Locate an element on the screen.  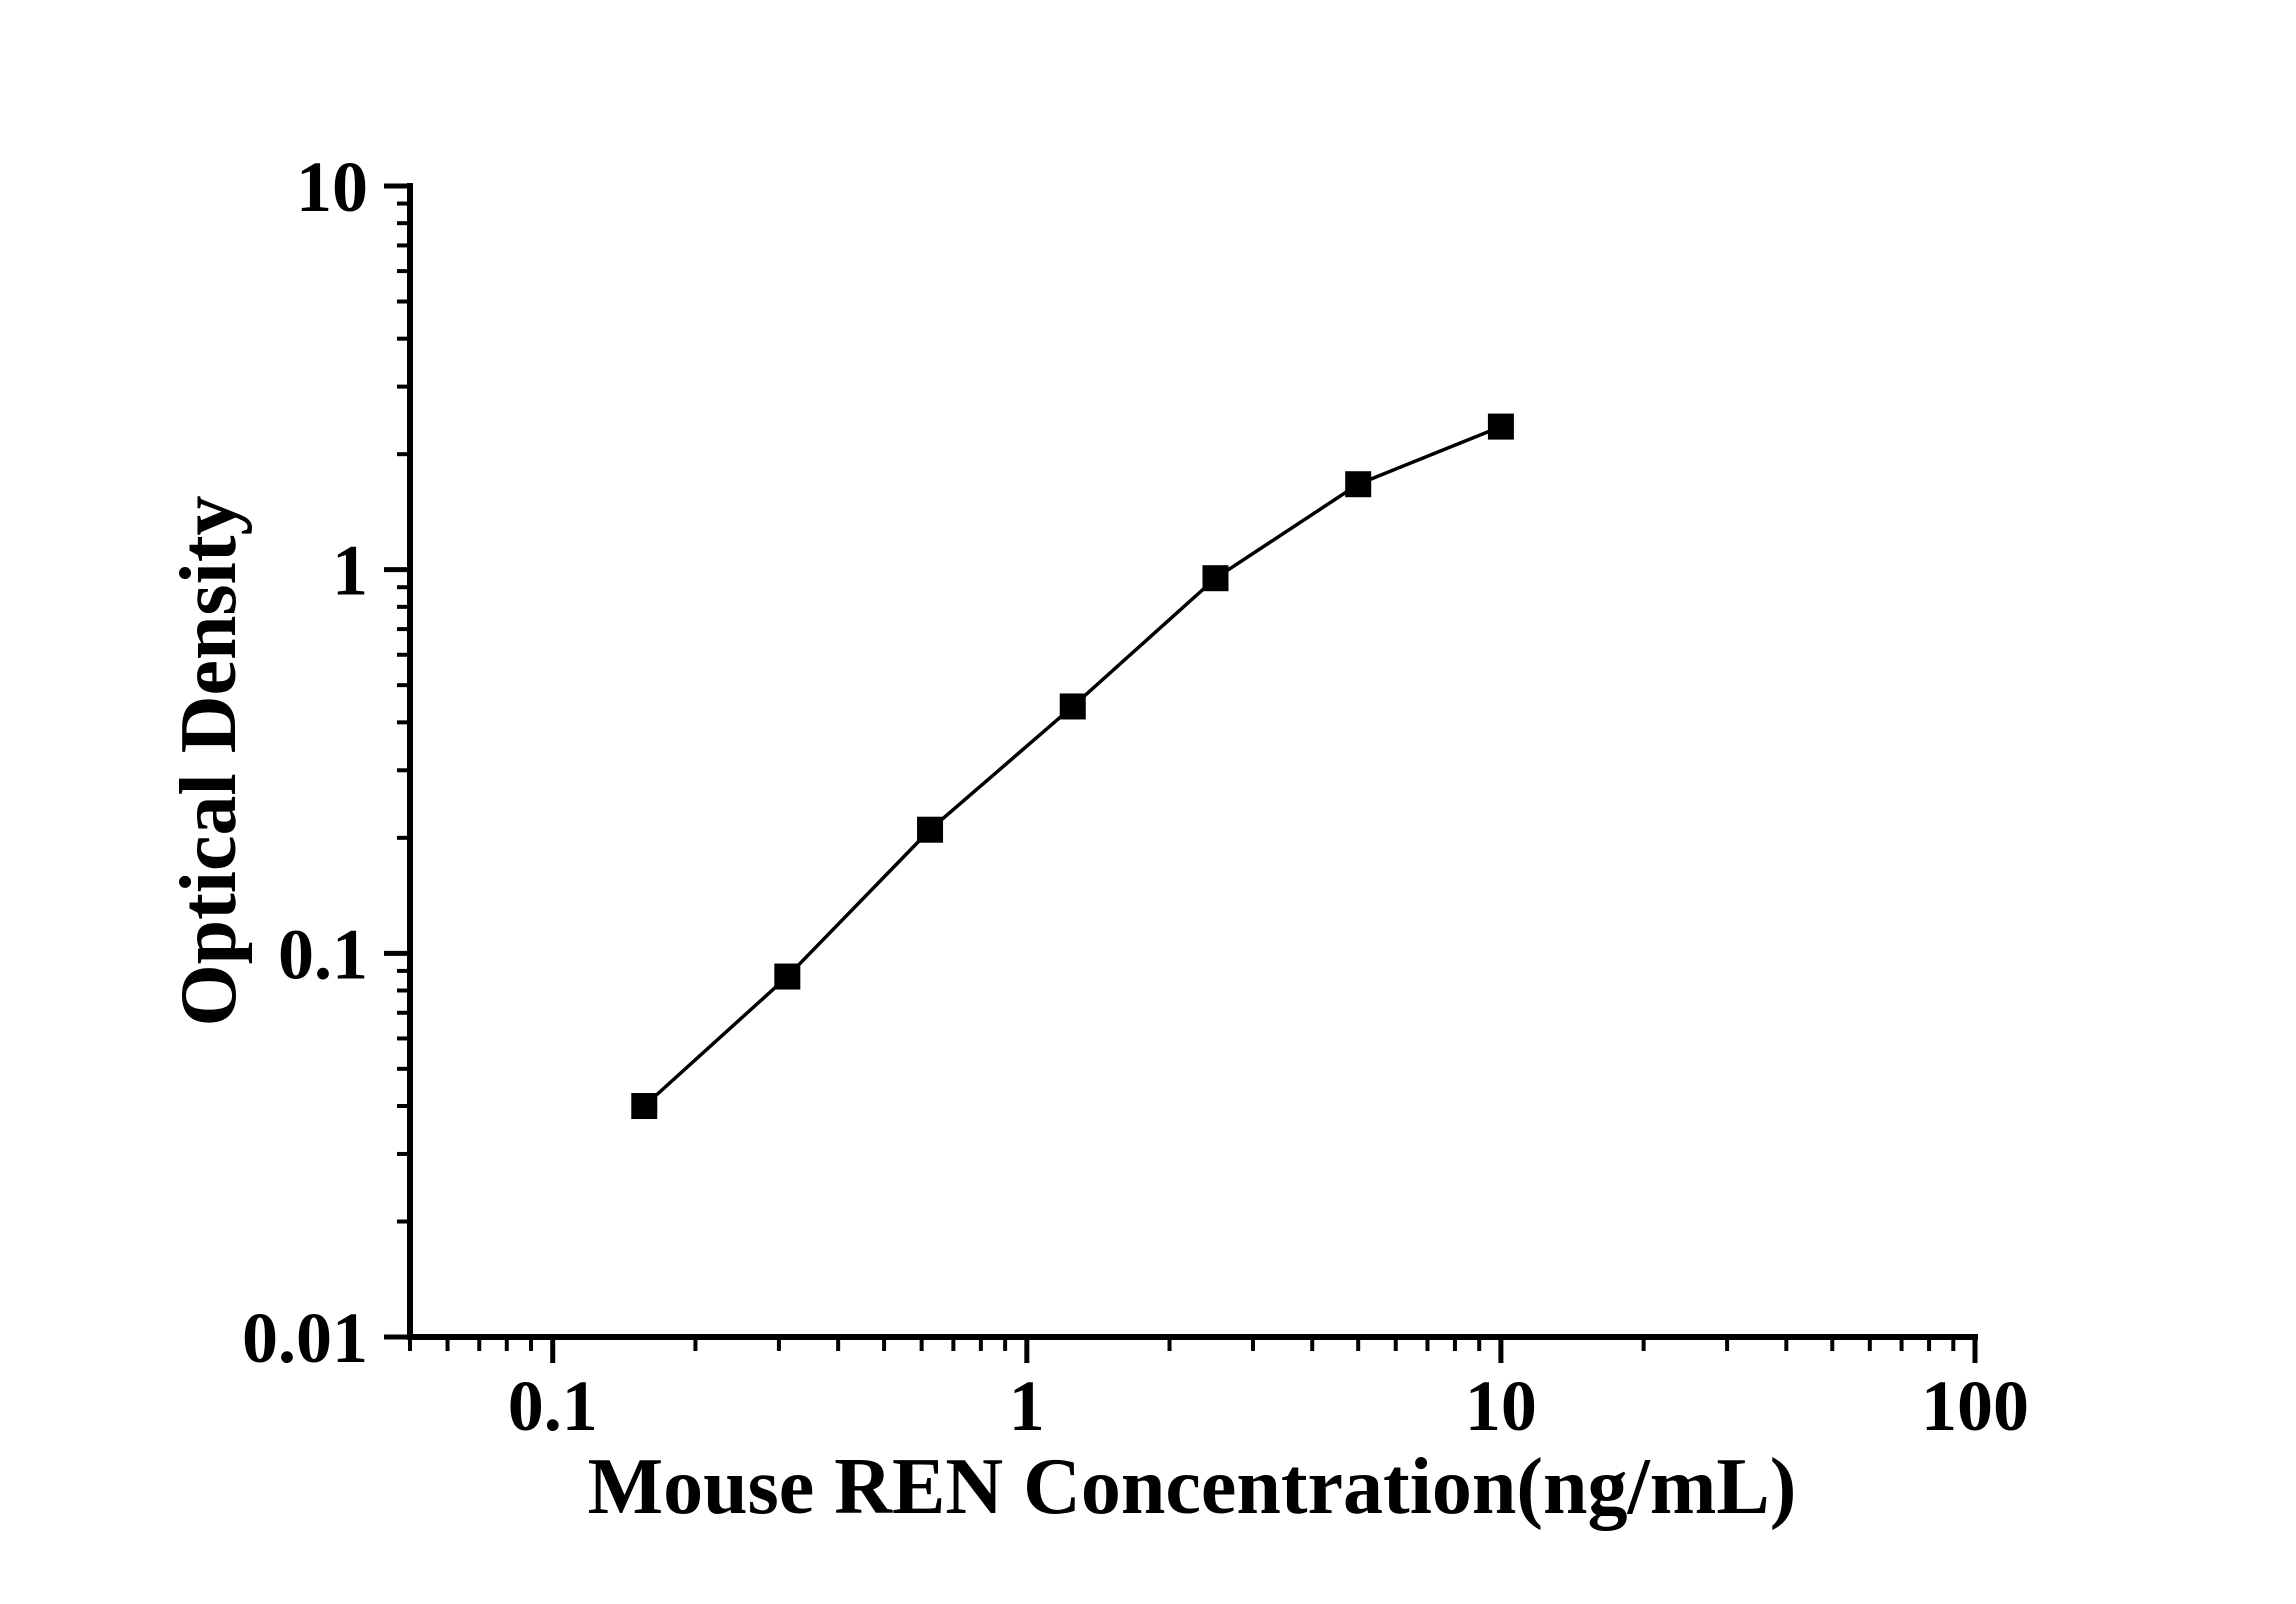
y-tick-label: 10 is located at coordinates (332, 187).